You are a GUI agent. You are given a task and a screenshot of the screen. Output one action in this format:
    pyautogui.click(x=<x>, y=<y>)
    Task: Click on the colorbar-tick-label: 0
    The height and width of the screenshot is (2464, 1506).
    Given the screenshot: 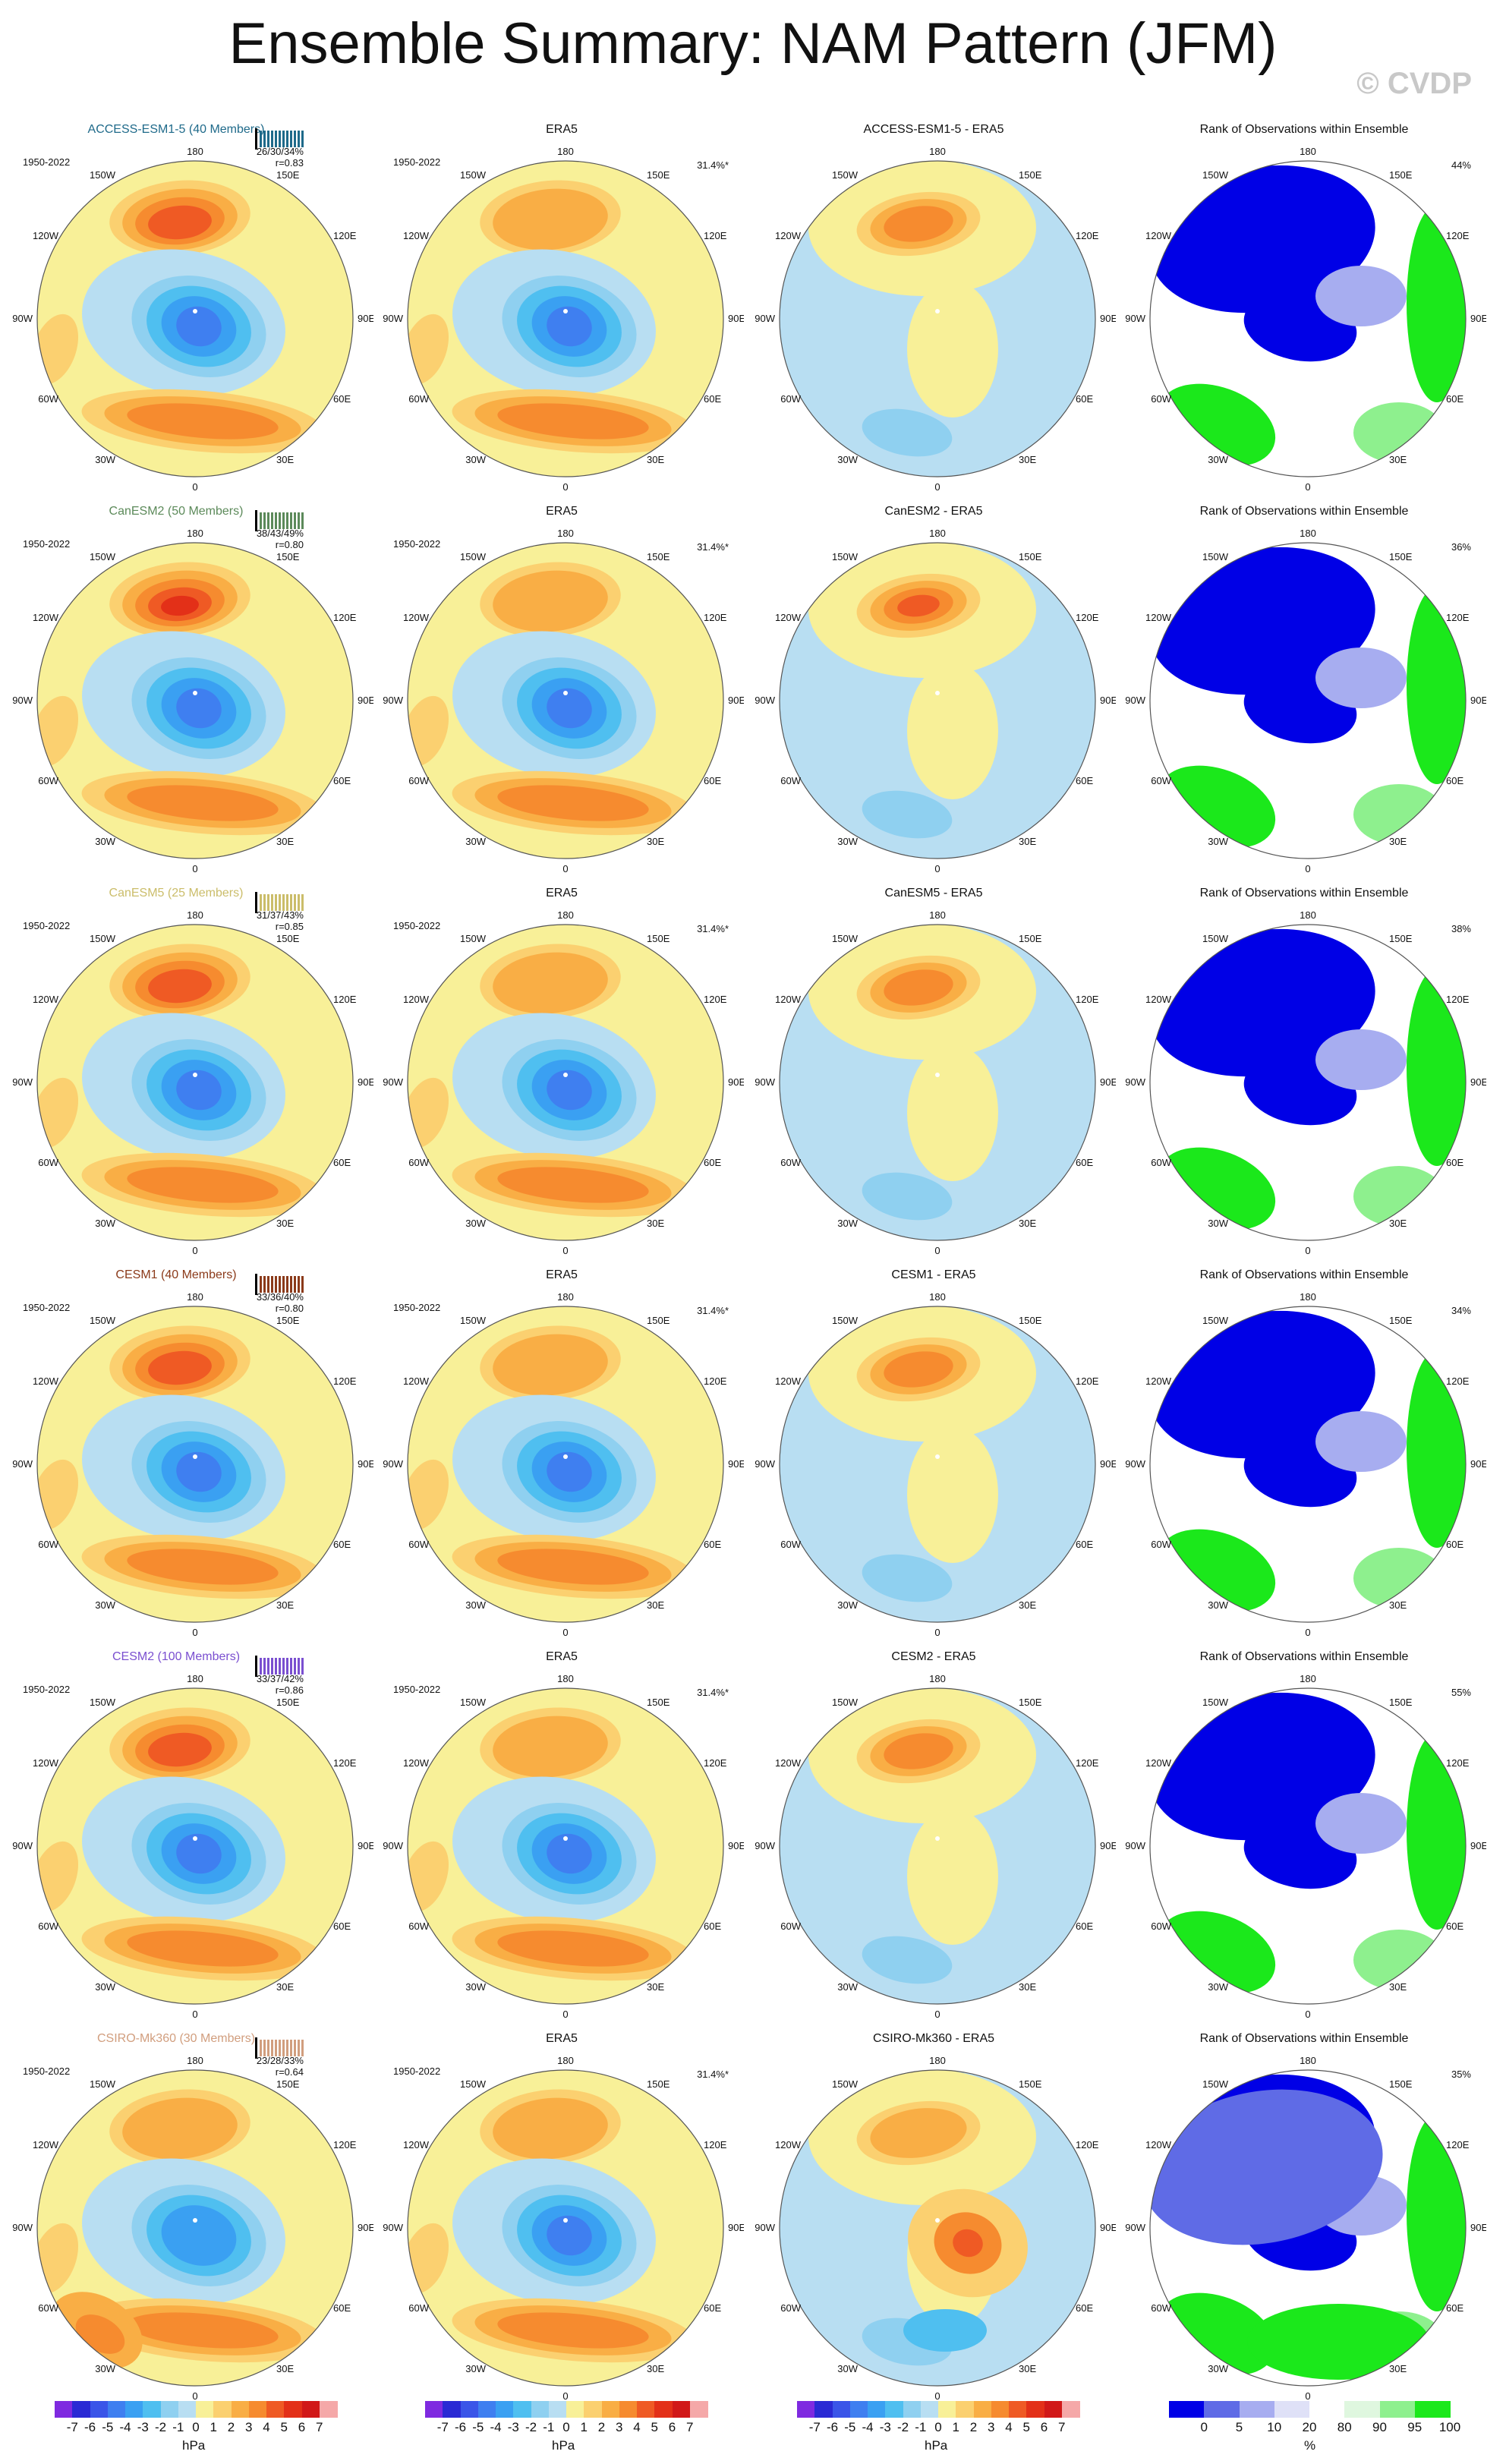 What is the action you would take?
    pyautogui.click(x=566, y=2427)
    